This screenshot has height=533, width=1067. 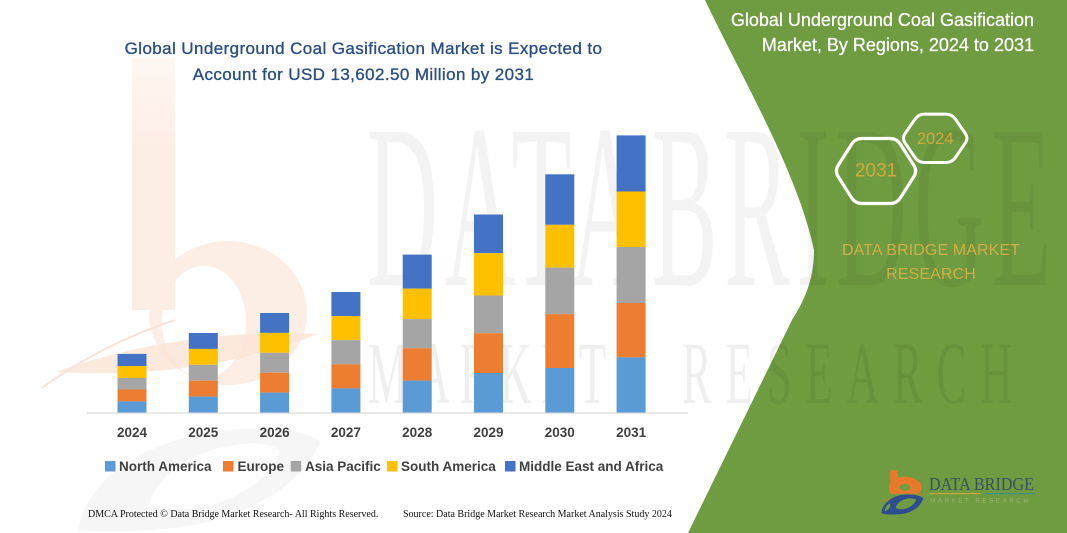 What do you see at coordinates (981, 484) in the screenshot?
I see `svg-text: DATA BRIDGE` at bounding box center [981, 484].